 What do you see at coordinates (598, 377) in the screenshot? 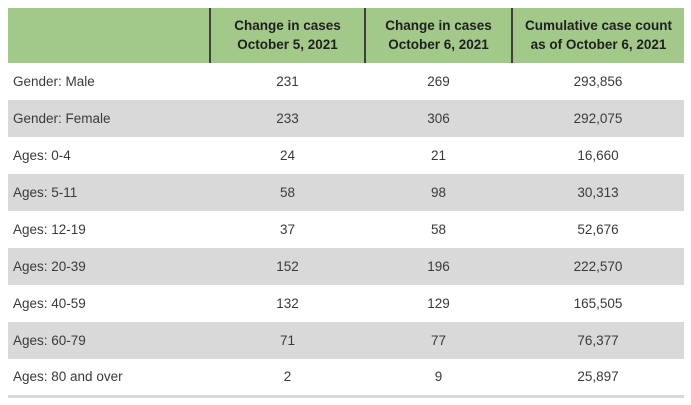
I see `cumulative-value: 25,897` at bounding box center [598, 377].